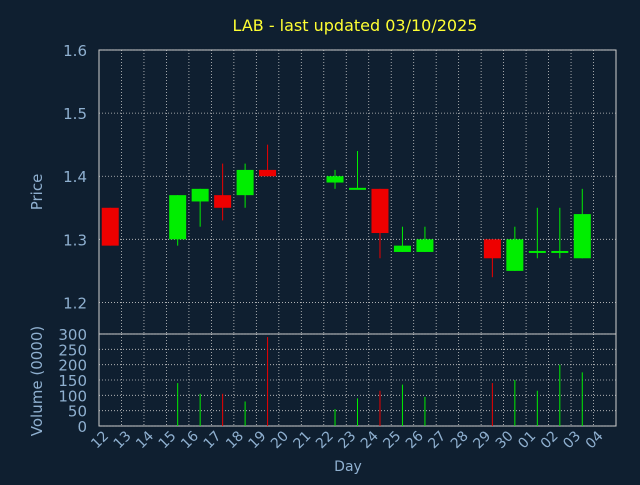  I want to click on x-tick-label: 23, so click(347, 440).